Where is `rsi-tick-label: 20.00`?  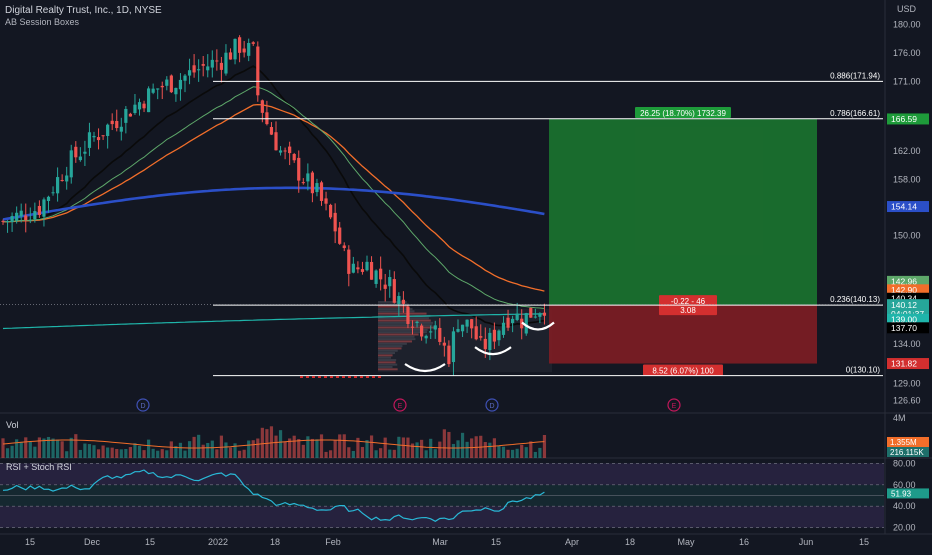
rsi-tick-label: 20.00 is located at coordinates (904, 528).